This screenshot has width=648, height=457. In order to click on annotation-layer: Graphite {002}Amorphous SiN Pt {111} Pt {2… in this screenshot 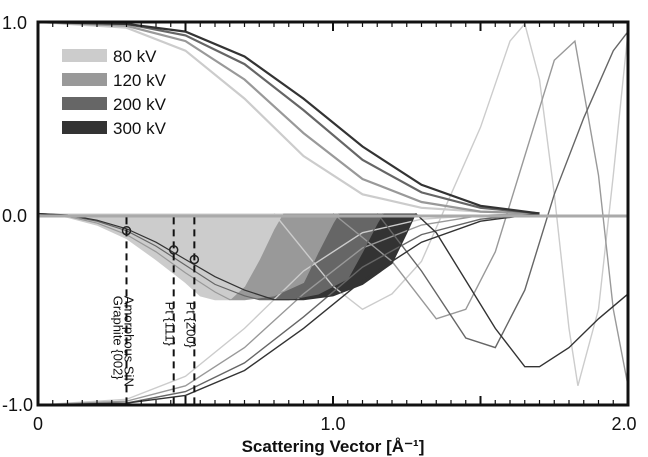, I will do `click(155, 311)`.